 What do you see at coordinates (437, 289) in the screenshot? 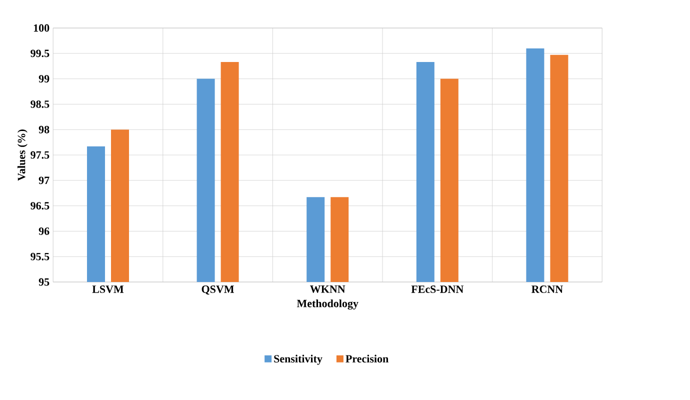
I see `x-tick-label: FEcS-DNN` at bounding box center [437, 289].